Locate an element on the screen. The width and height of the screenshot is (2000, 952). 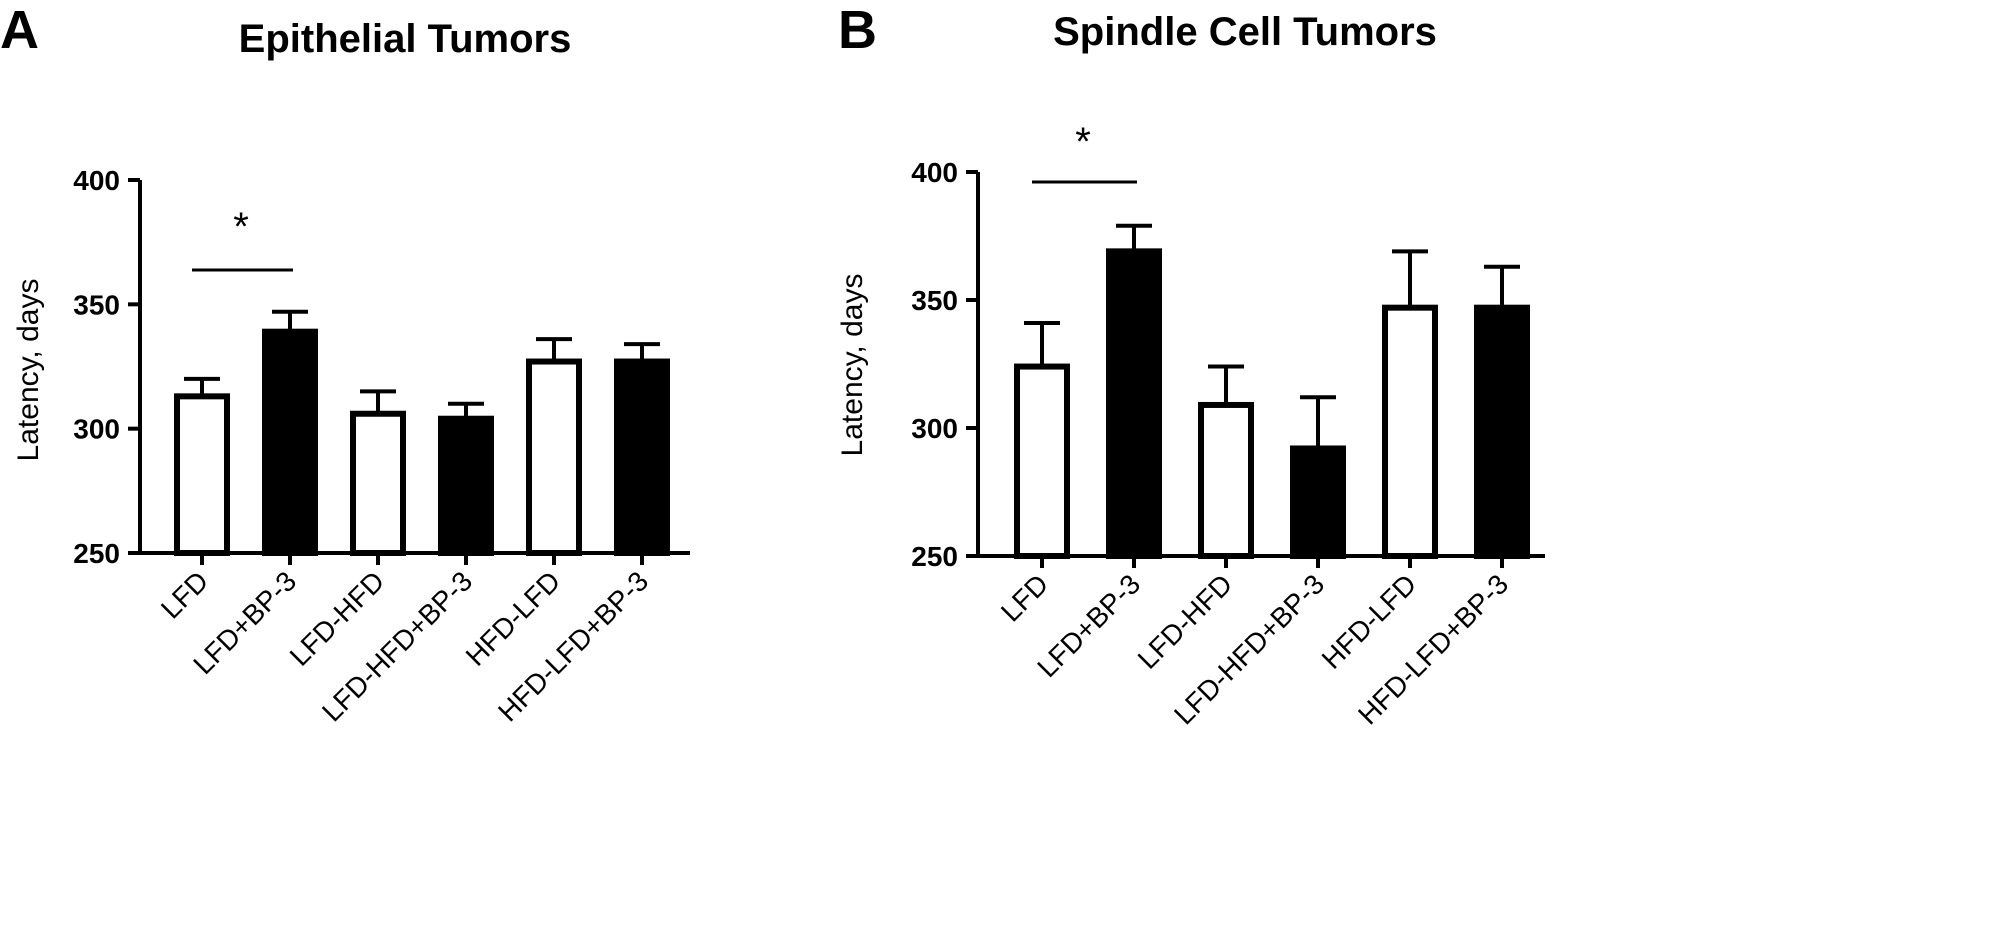
chart-title: Epithelial Tumors is located at coordinates (405, 39).